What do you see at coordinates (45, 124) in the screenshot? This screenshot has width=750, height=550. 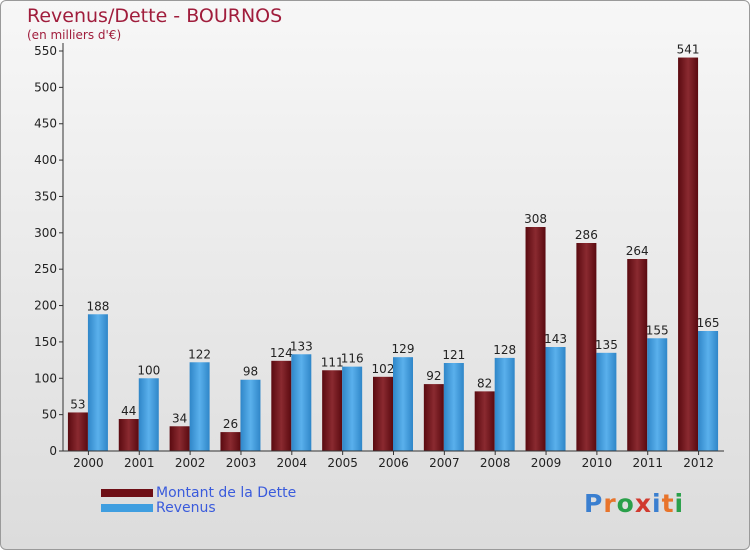 I see `y-tick-label: 450` at bounding box center [45, 124].